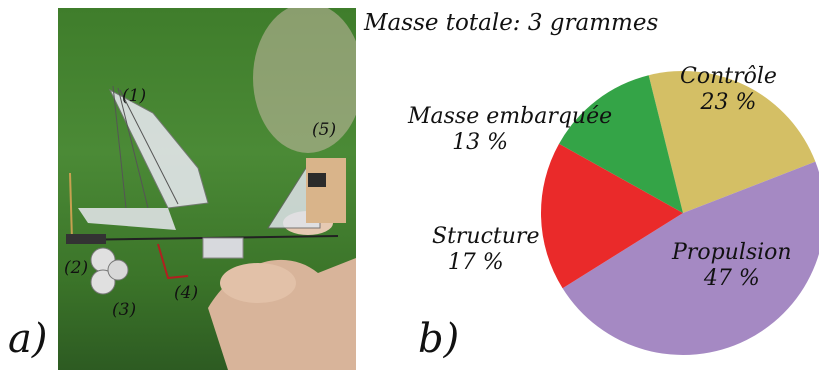  Describe the element at coordinates (124, 310) in the screenshot. I see `callout-3: (3)` at that location.